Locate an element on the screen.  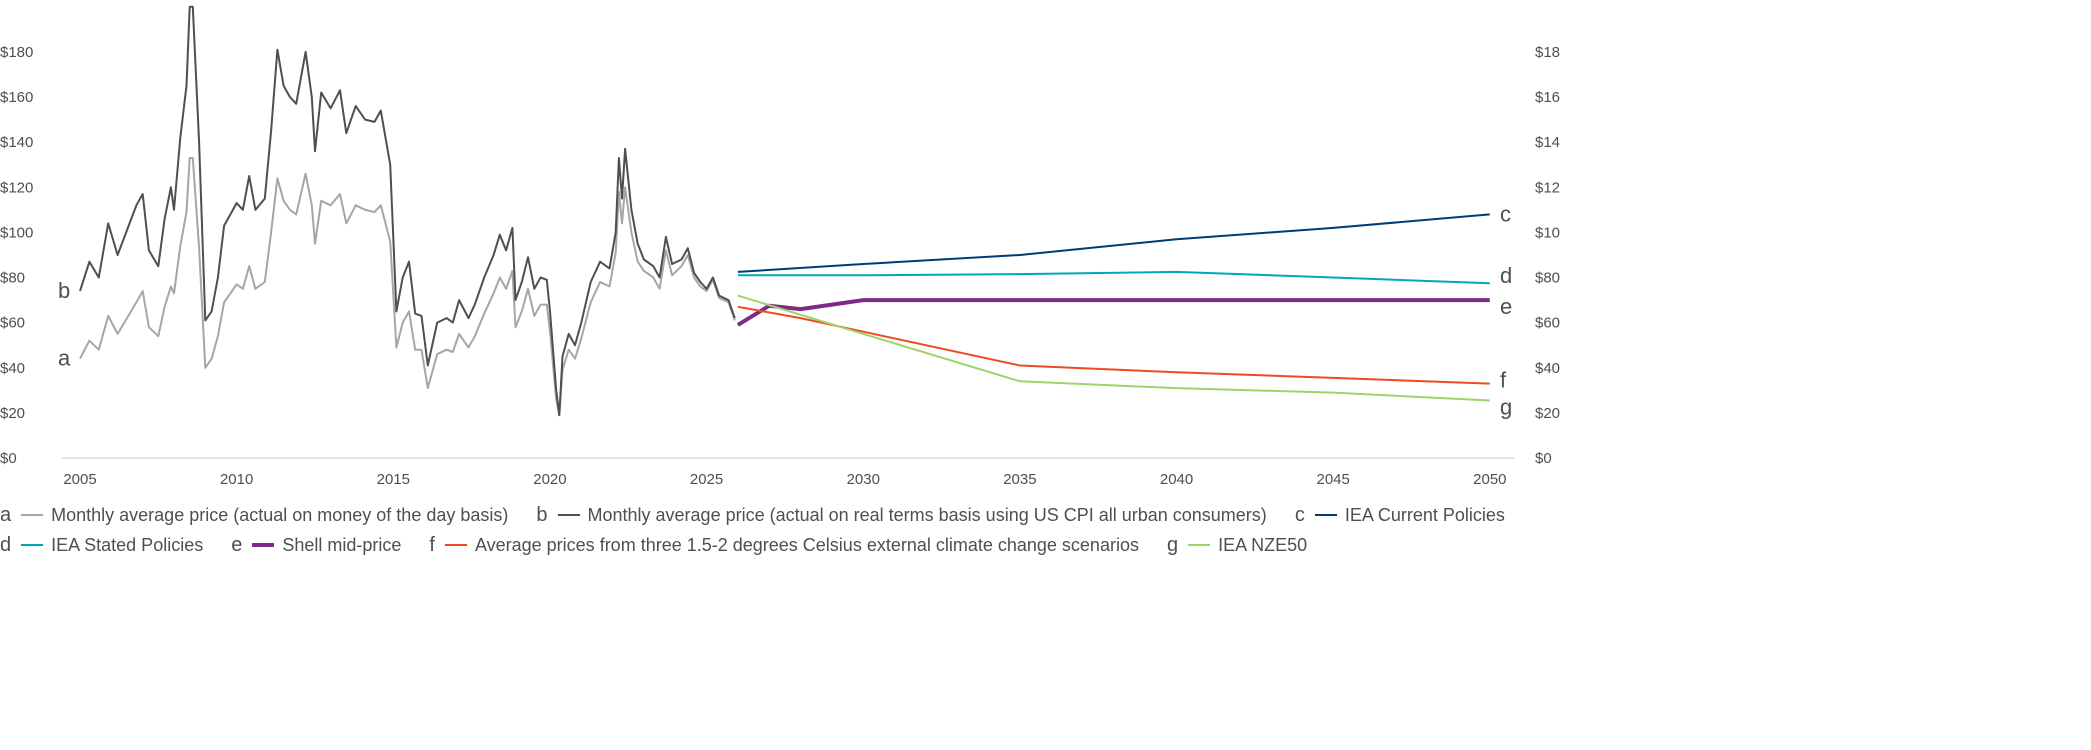
series-end-label-f: f is located at coordinates (1503, 380).